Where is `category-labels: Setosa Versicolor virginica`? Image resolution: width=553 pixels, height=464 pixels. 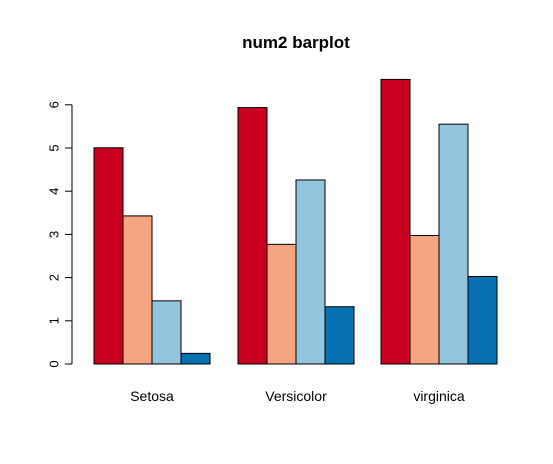 category-labels: Setosa Versicolor virginica is located at coordinates (297, 396).